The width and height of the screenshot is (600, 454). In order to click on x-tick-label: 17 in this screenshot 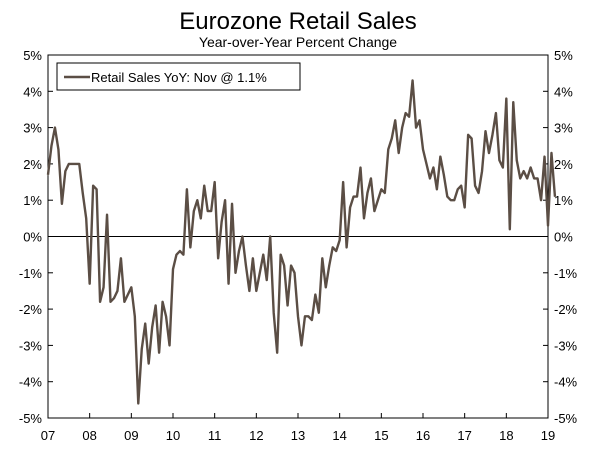, I will do `click(464, 435)`.